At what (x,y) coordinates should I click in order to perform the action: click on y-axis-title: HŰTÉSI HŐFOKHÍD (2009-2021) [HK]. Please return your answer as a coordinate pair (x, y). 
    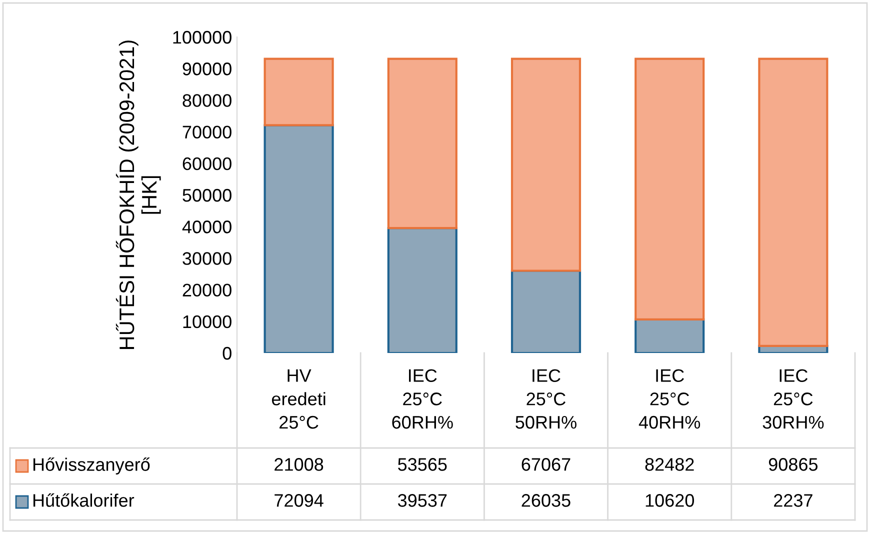
    Looking at the image, I should click on (138, 194).